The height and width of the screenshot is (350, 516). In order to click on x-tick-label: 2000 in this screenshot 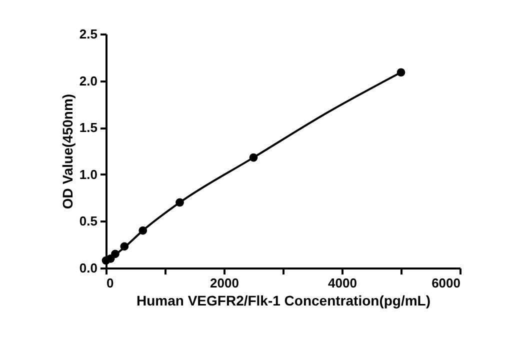, I will do `click(224, 283)`.